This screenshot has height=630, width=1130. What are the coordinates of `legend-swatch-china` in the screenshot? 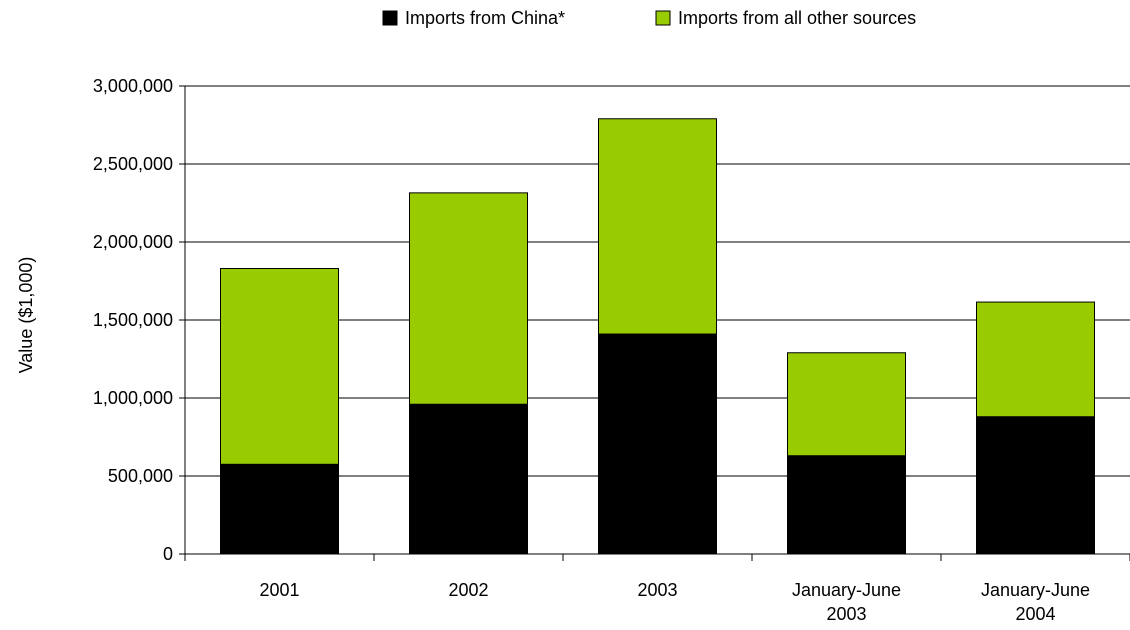 It's located at (390, 18).